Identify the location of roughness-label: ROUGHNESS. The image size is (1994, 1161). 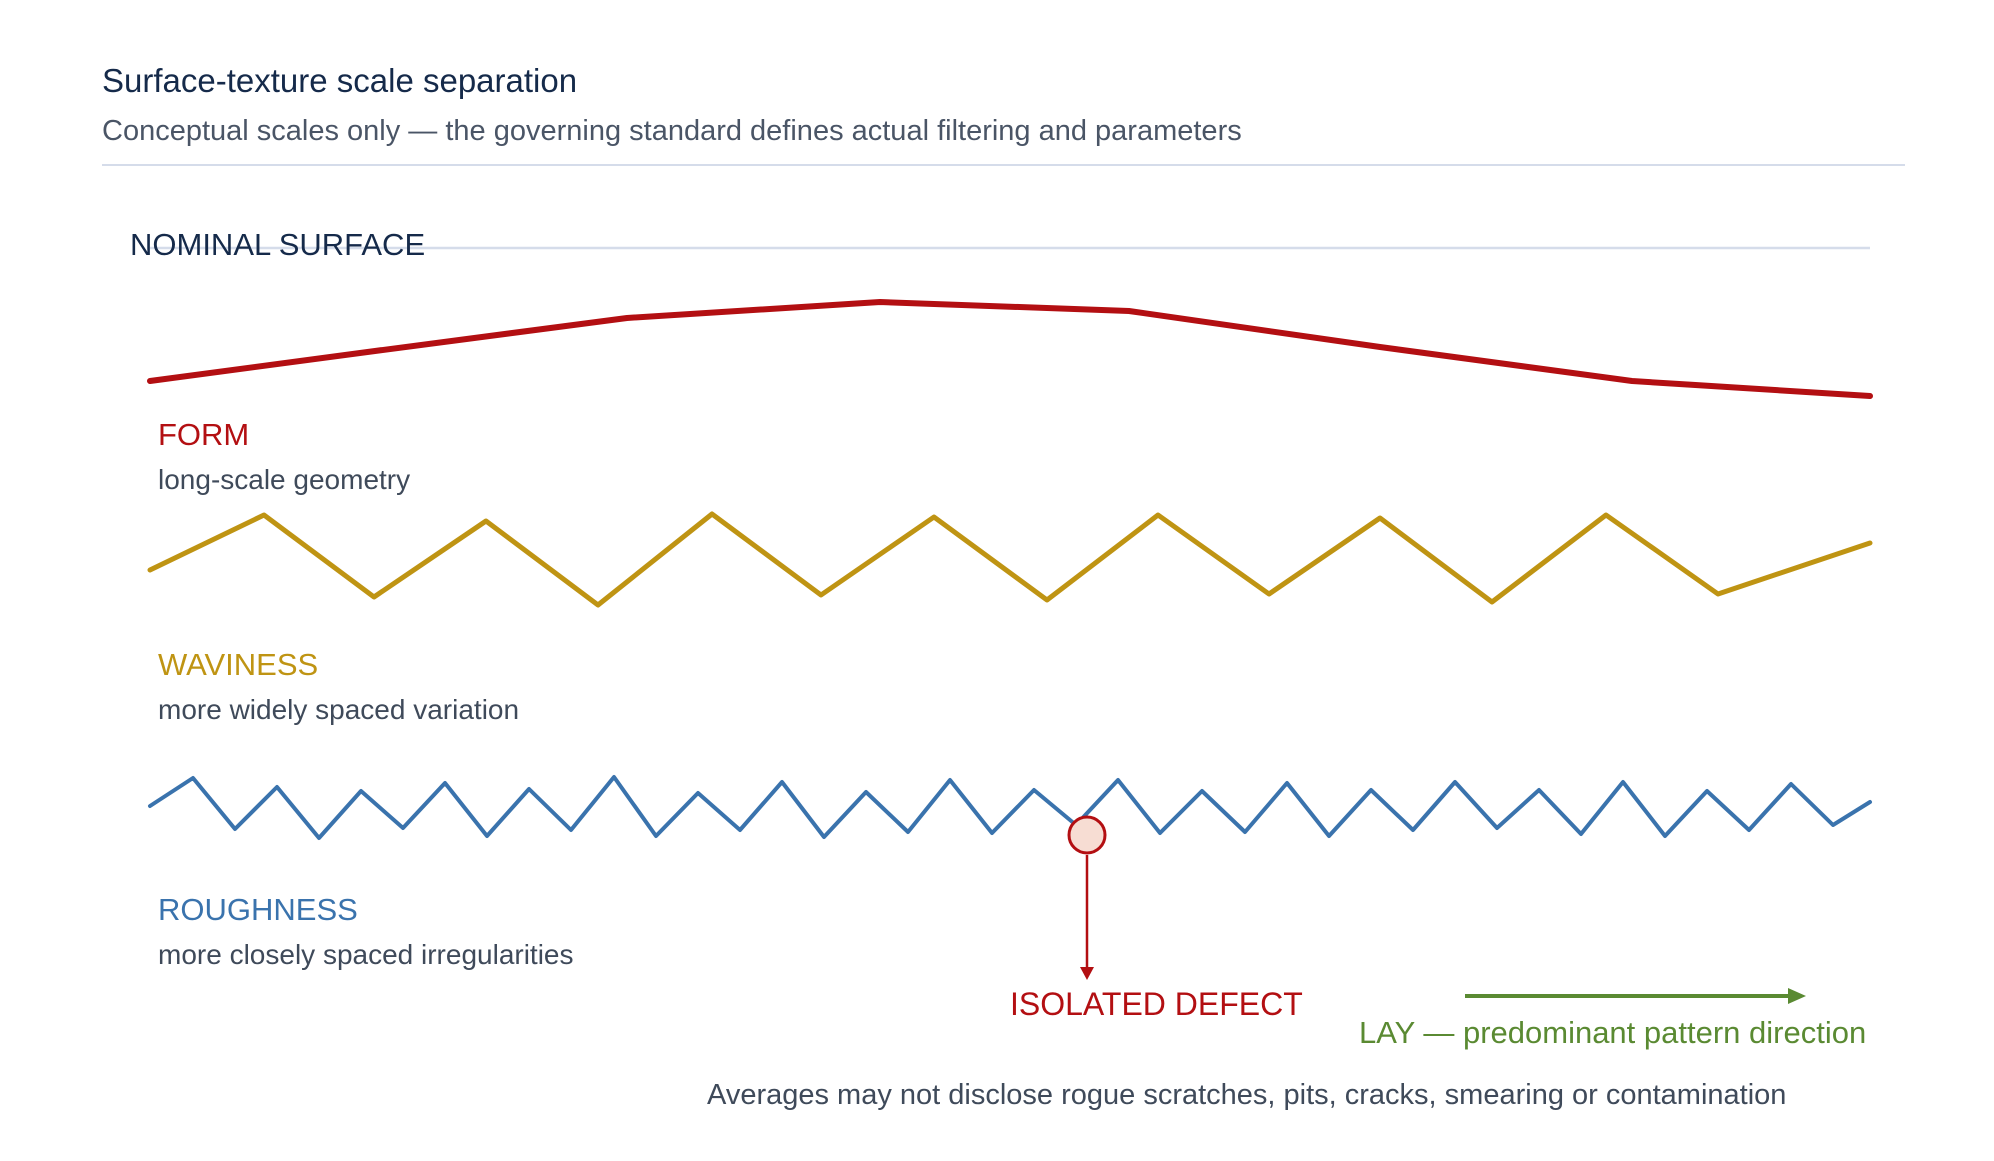
(258, 909).